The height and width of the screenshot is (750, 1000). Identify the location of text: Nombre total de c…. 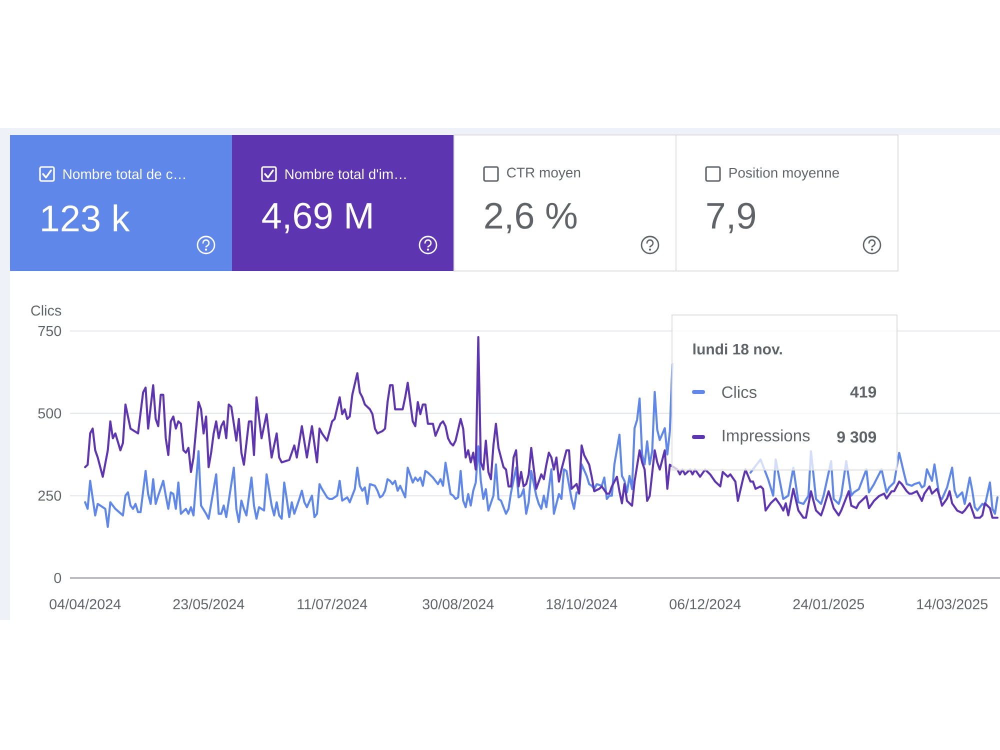
(124, 174).